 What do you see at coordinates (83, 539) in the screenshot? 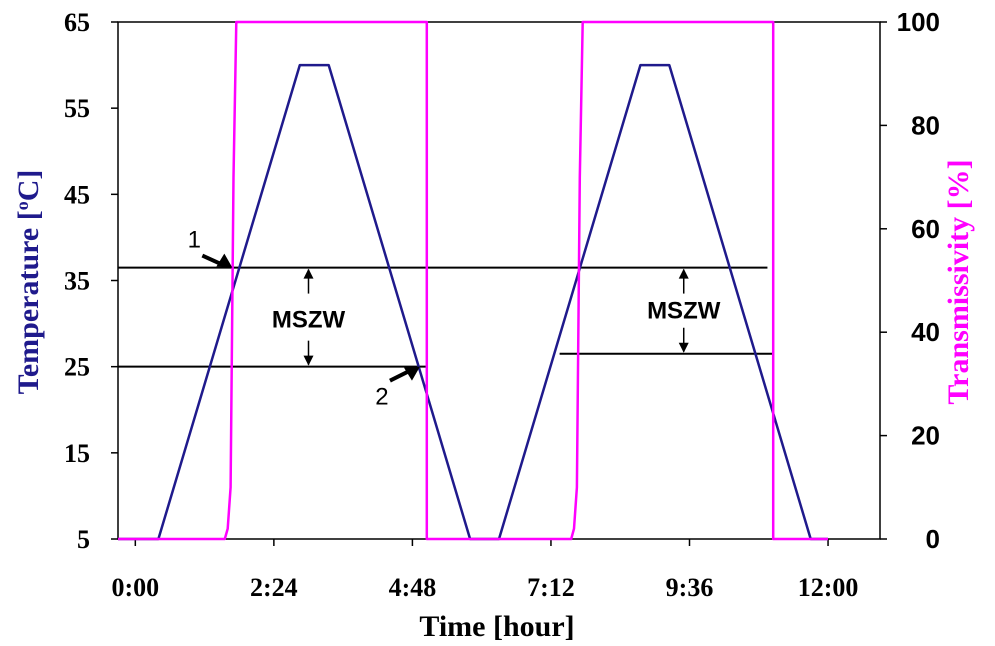
I see `y-left-tick-label: 5` at bounding box center [83, 539].